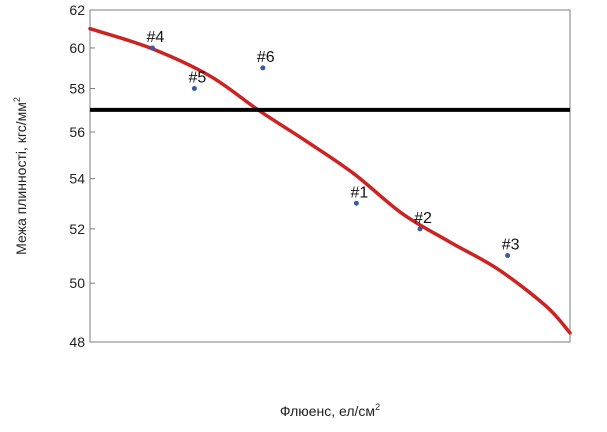  What do you see at coordinates (77, 229) in the screenshot?
I see `y-tick-label: 52` at bounding box center [77, 229].